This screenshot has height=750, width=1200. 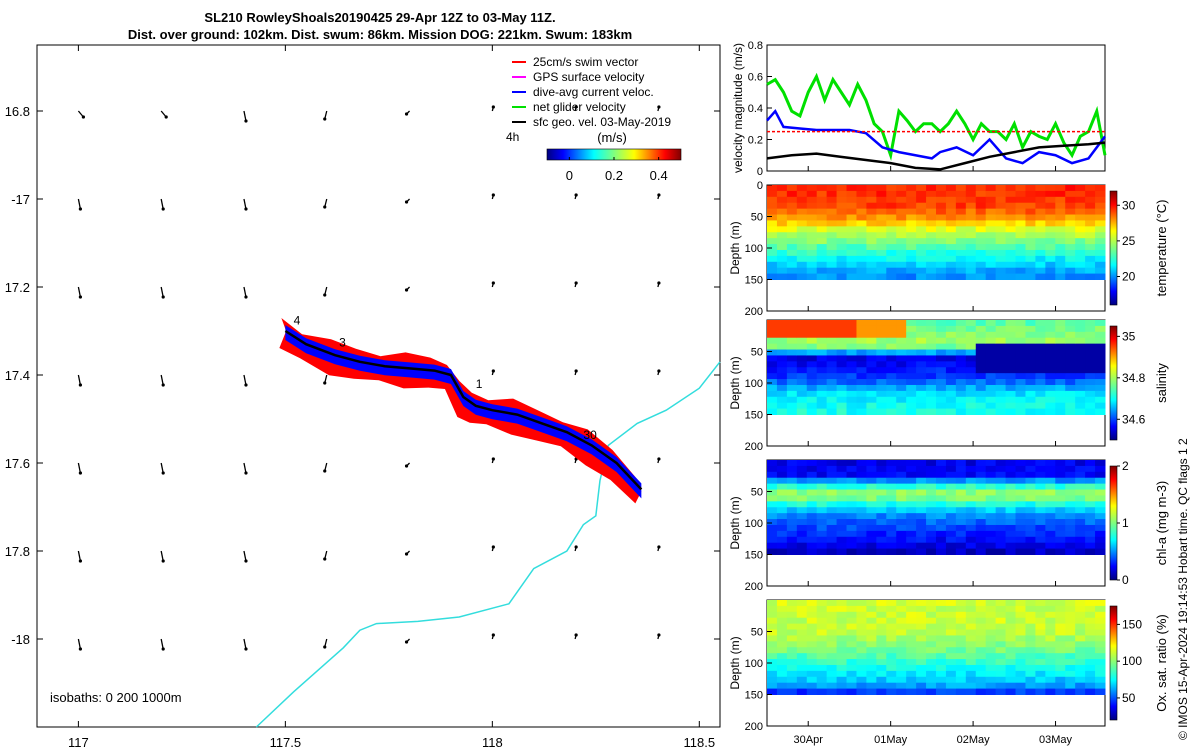 What do you see at coordinates (754, 664) in the screenshot?
I see `section-ytick-label: 100` at bounding box center [754, 664].